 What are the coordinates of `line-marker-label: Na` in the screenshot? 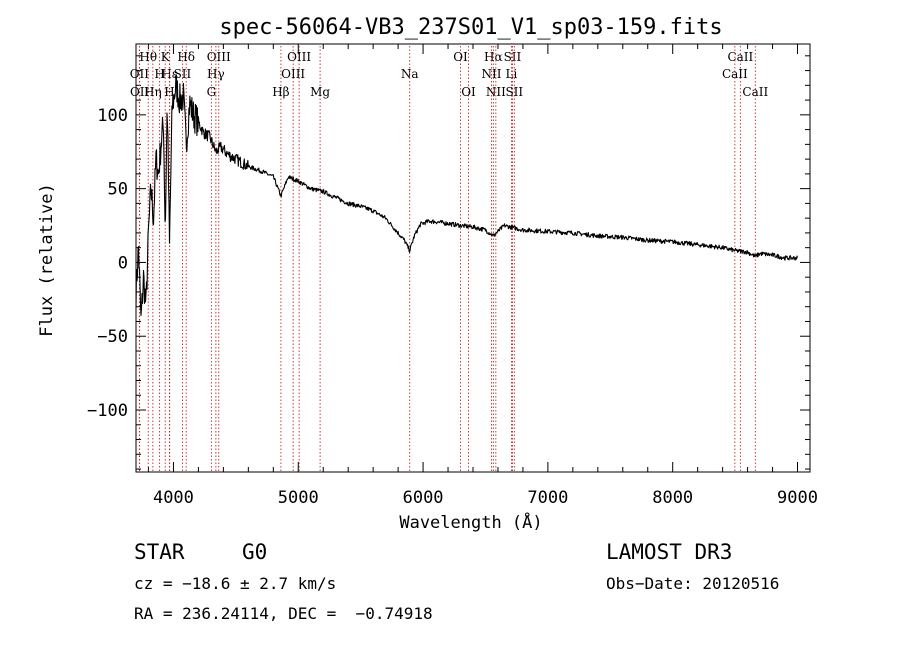 It's located at (410, 74).